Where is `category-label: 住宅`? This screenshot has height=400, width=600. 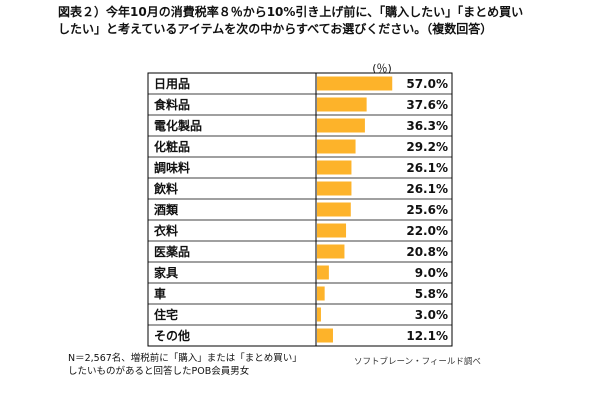
category-label: 住宅 is located at coordinates (166, 314).